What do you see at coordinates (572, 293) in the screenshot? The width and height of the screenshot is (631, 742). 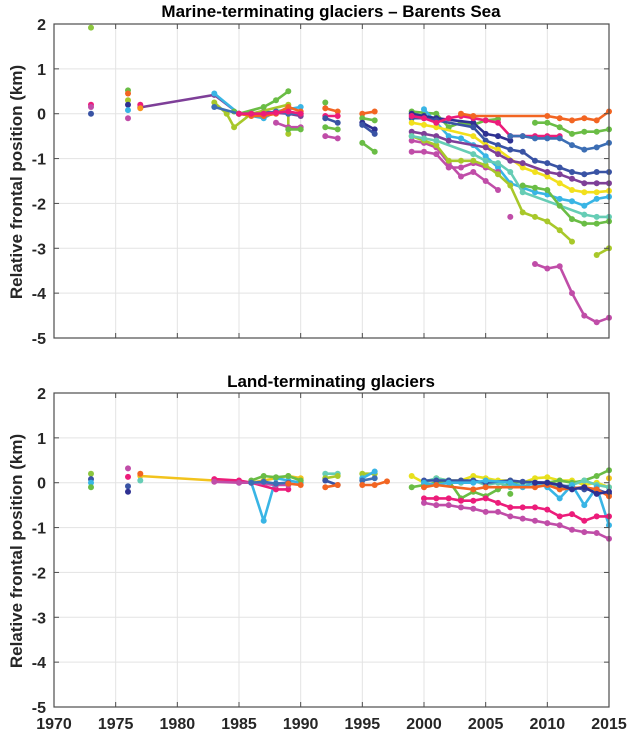 I see `series-g48` at bounding box center [572, 293].